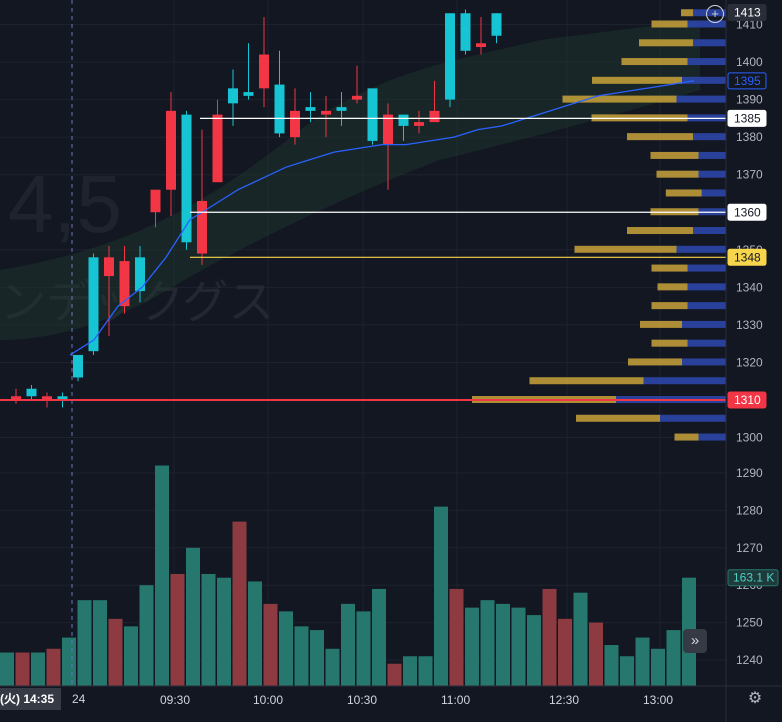  I want to click on level-1385-tag: 1385, so click(747, 118).